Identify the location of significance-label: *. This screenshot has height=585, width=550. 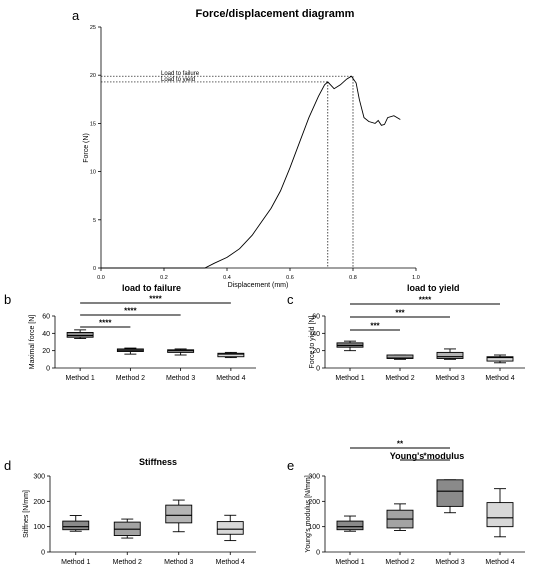
(425, 456).